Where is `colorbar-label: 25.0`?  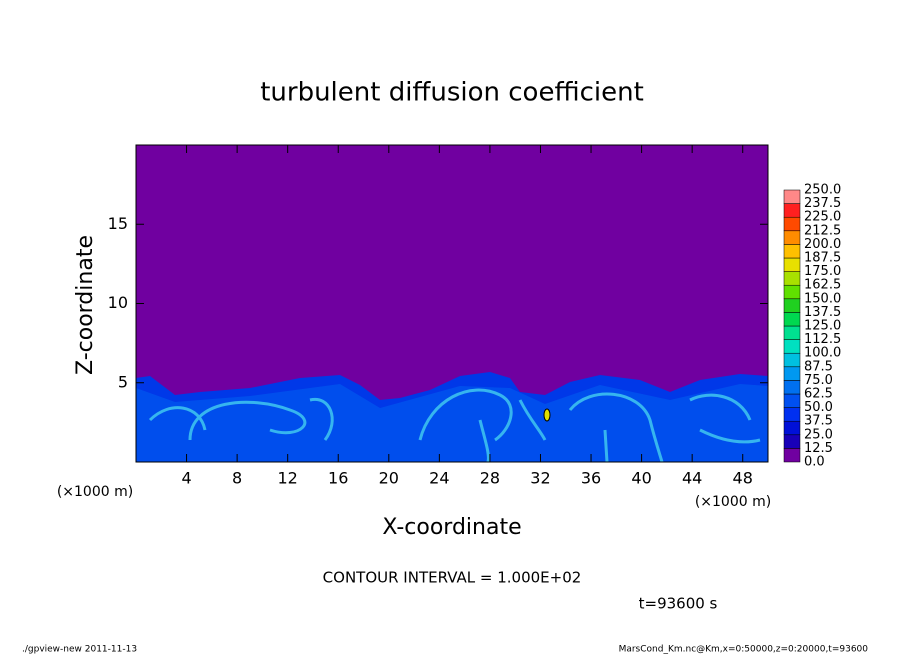 colorbar-label: 25.0 is located at coordinates (818, 434).